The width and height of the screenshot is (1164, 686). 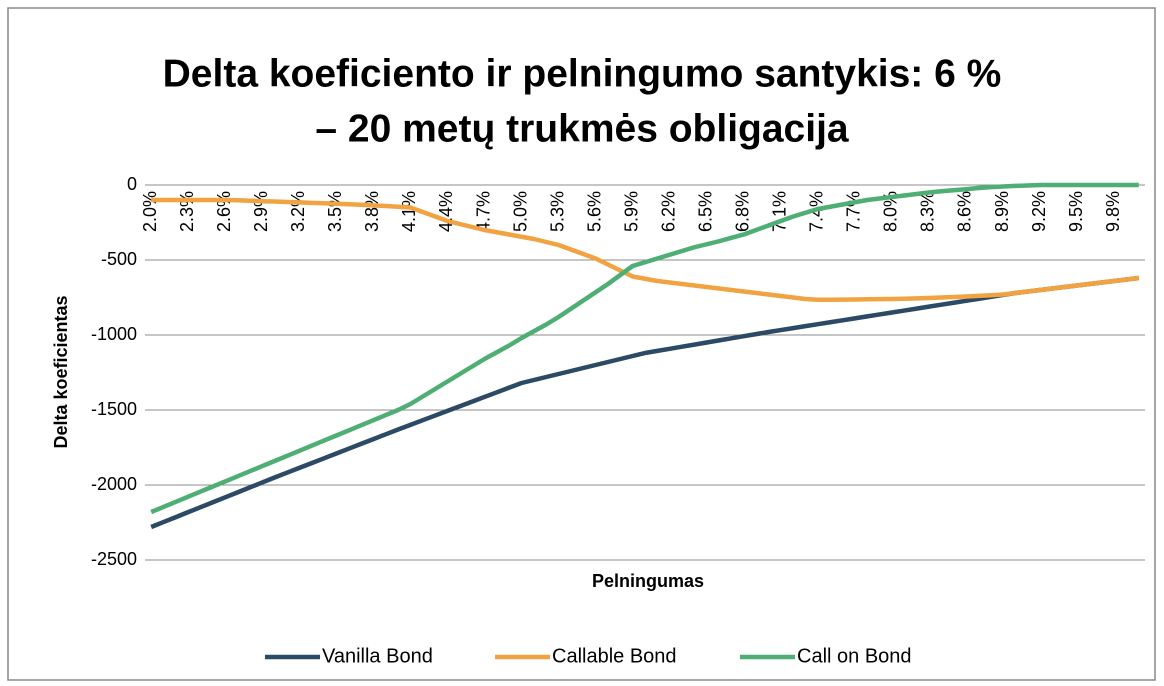 What do you see at coordinates (557, 211) in the screenshot?
I see `x-tick-label: 5.3%` at bounding box center [557, 211].